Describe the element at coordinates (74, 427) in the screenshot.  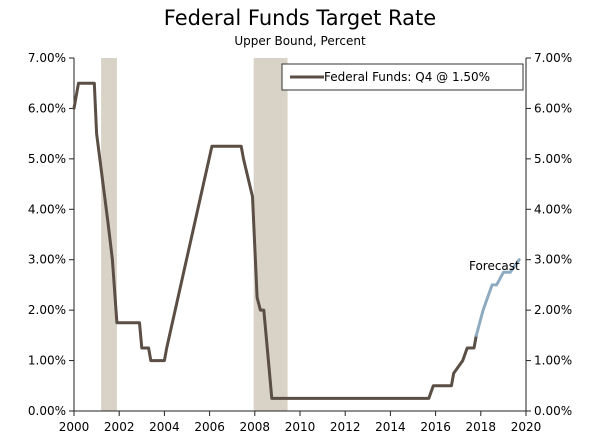
I see `x-tick-label: 2000` at that location.